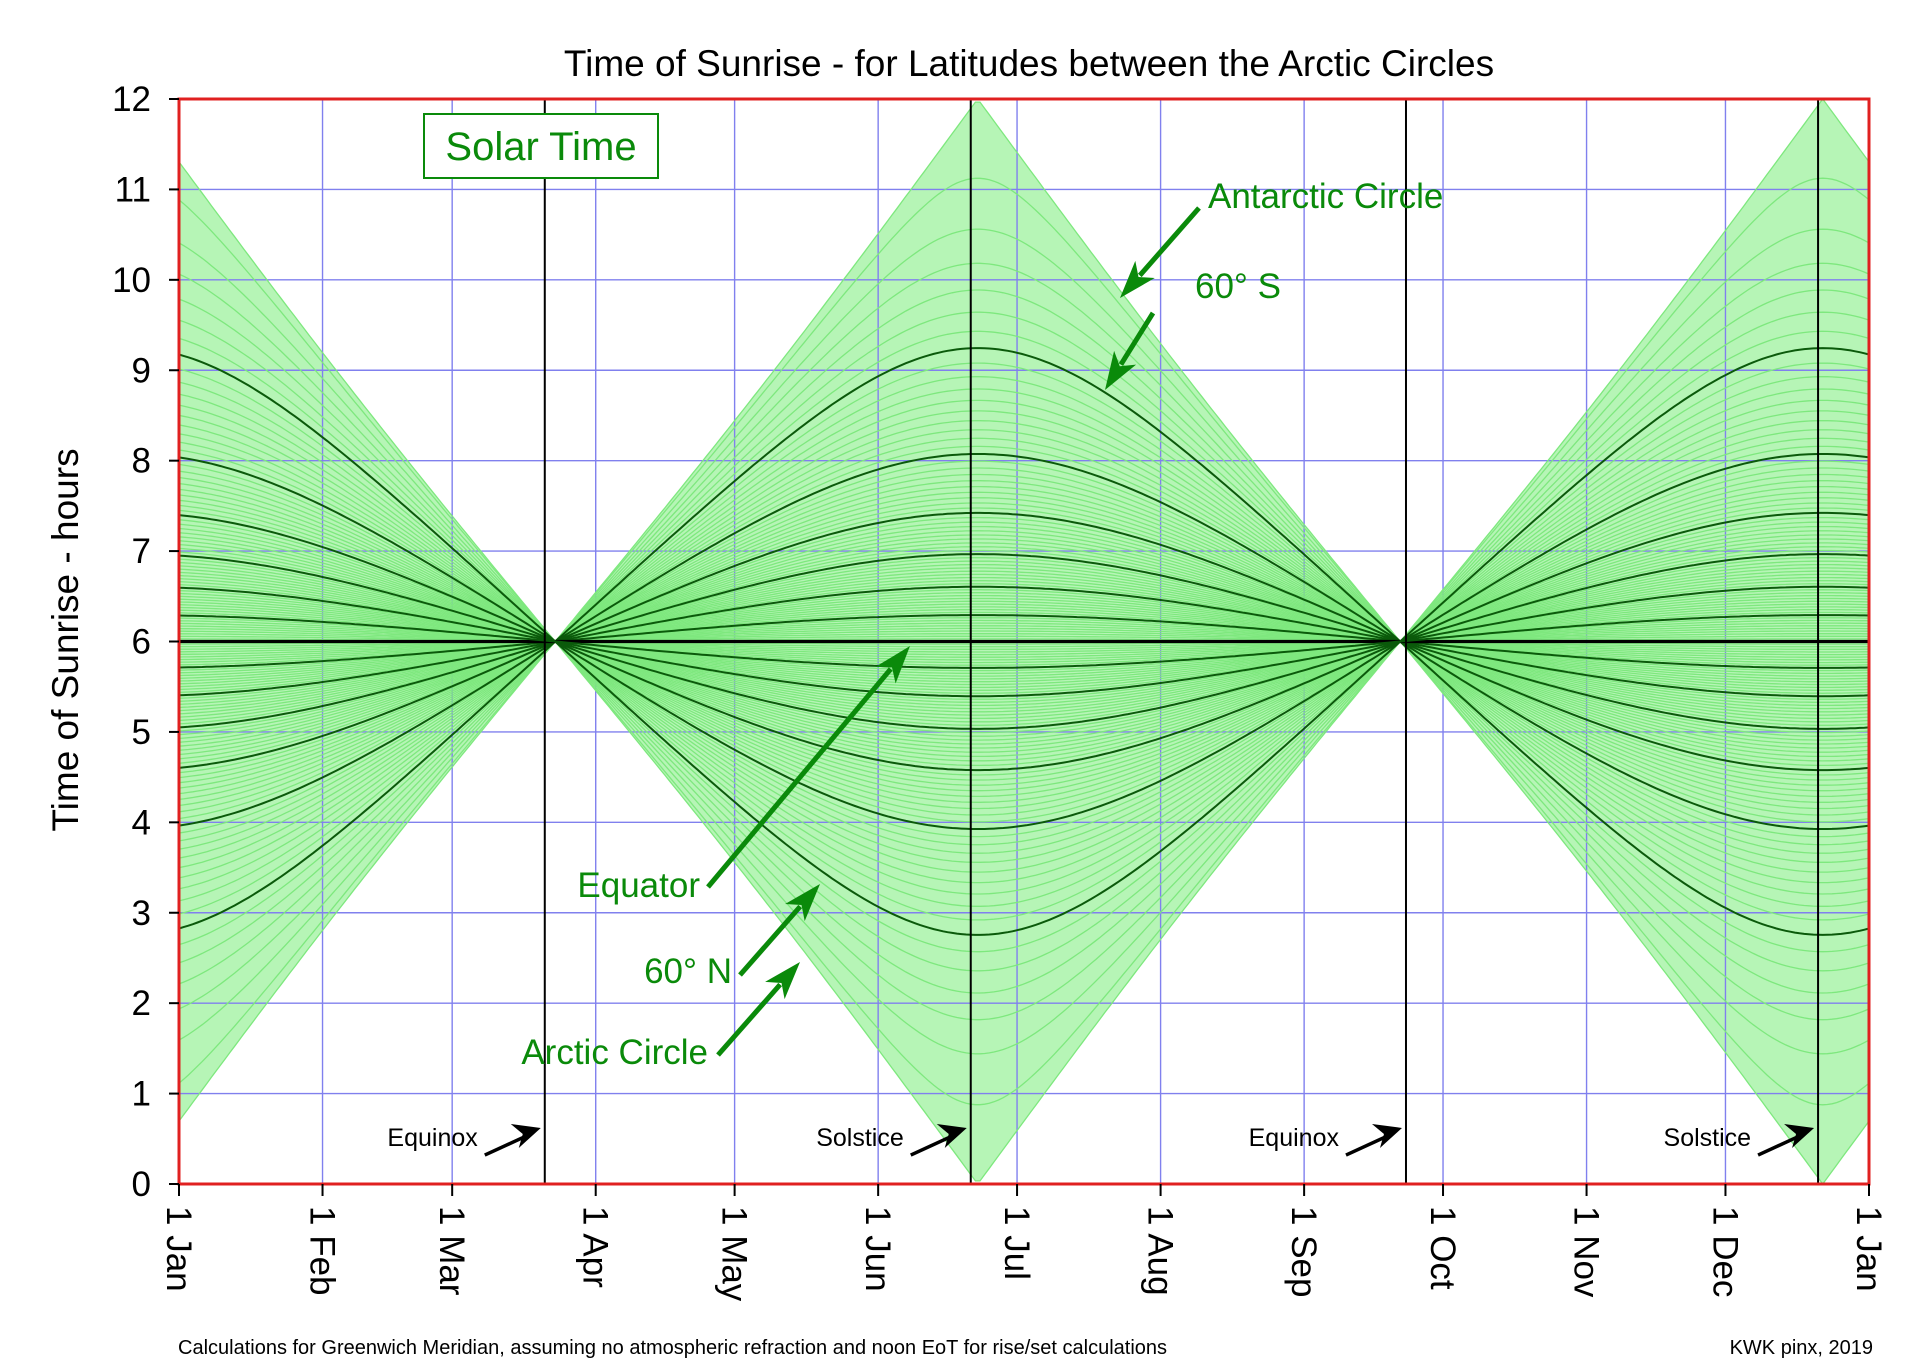  I want to click on y-tick-label: 6, so click(141, 642).